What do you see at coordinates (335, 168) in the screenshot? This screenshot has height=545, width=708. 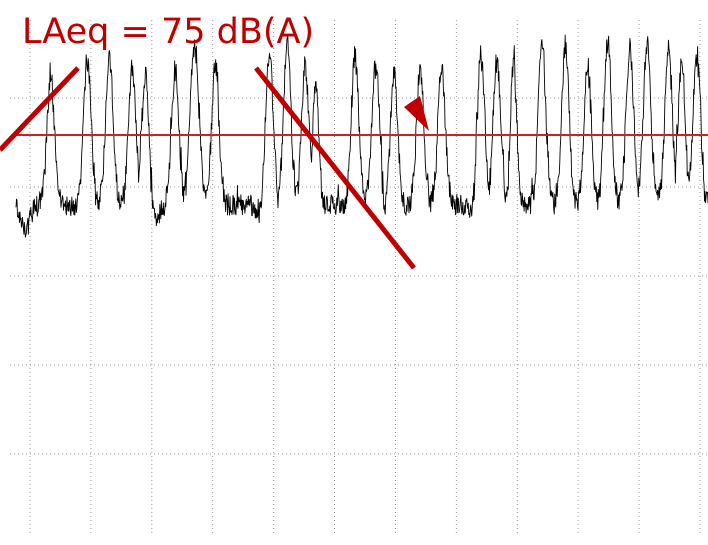 I see `annotation-arrow-right` at bounding box center [335, 168].